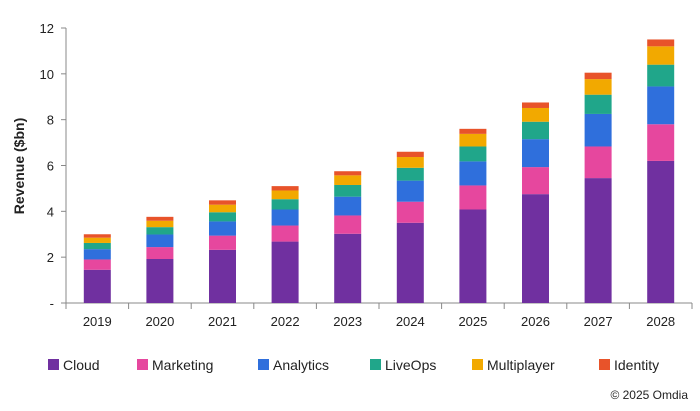 The height and width of the screenshot is (411, 700). I want to click on bar-cloud-2024, so click(410, 262).